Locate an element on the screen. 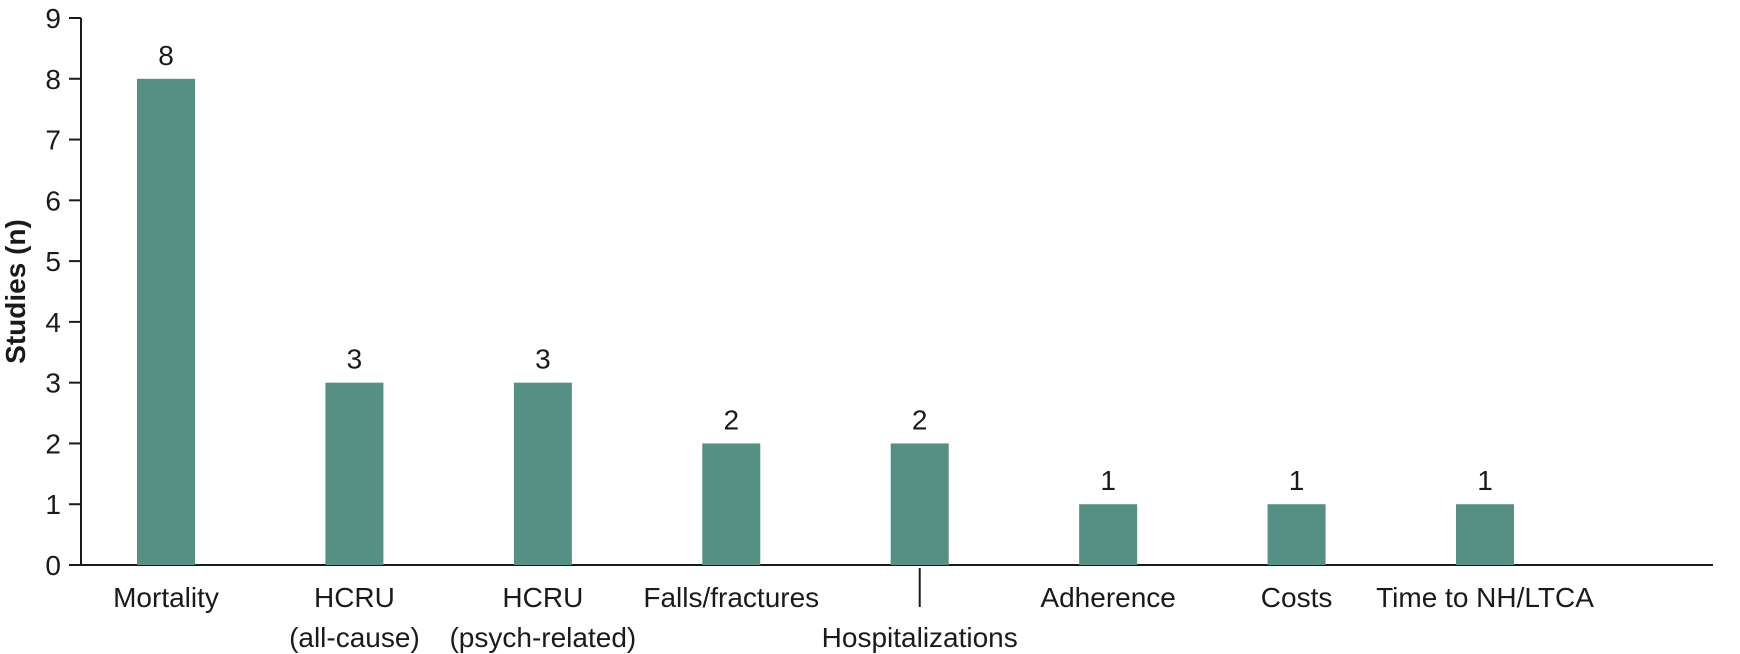 The height and width of the screenshot is (654, 1740). y-tick-label: 8 is located at coordinates (53, 79).